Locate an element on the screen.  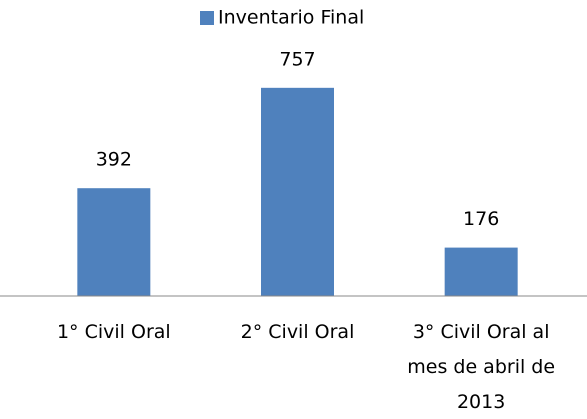
x-tick-label: 3° Civil Oral al mes de abril de 2013 is located at coordinates (481, 367).